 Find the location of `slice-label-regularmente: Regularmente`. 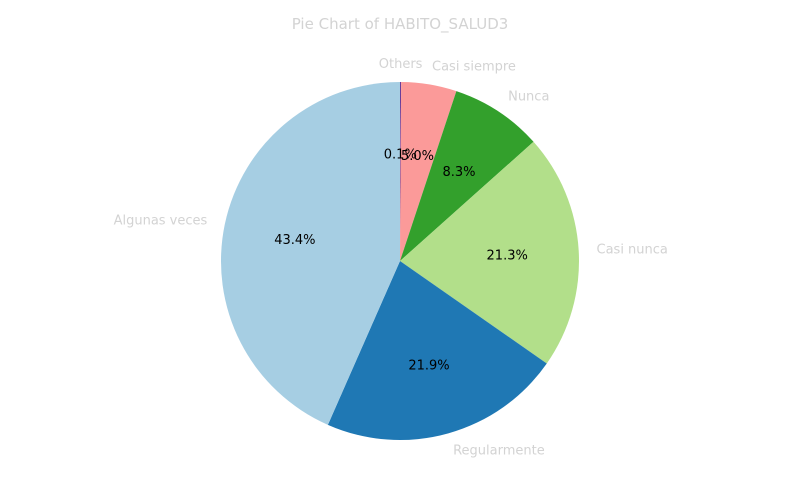

slice-label-regularmente: Regularmente is located at coordinates (499, 451).